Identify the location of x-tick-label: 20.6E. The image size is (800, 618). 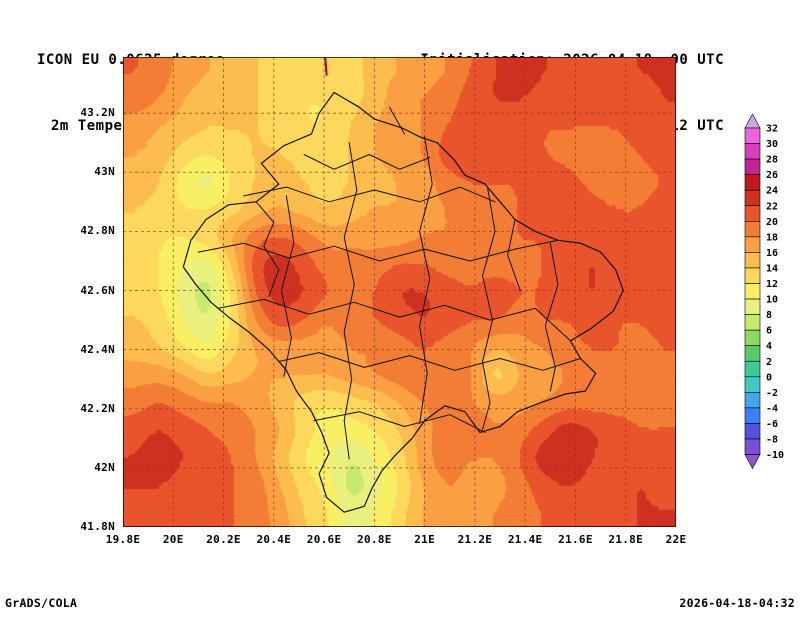
(324, 539).